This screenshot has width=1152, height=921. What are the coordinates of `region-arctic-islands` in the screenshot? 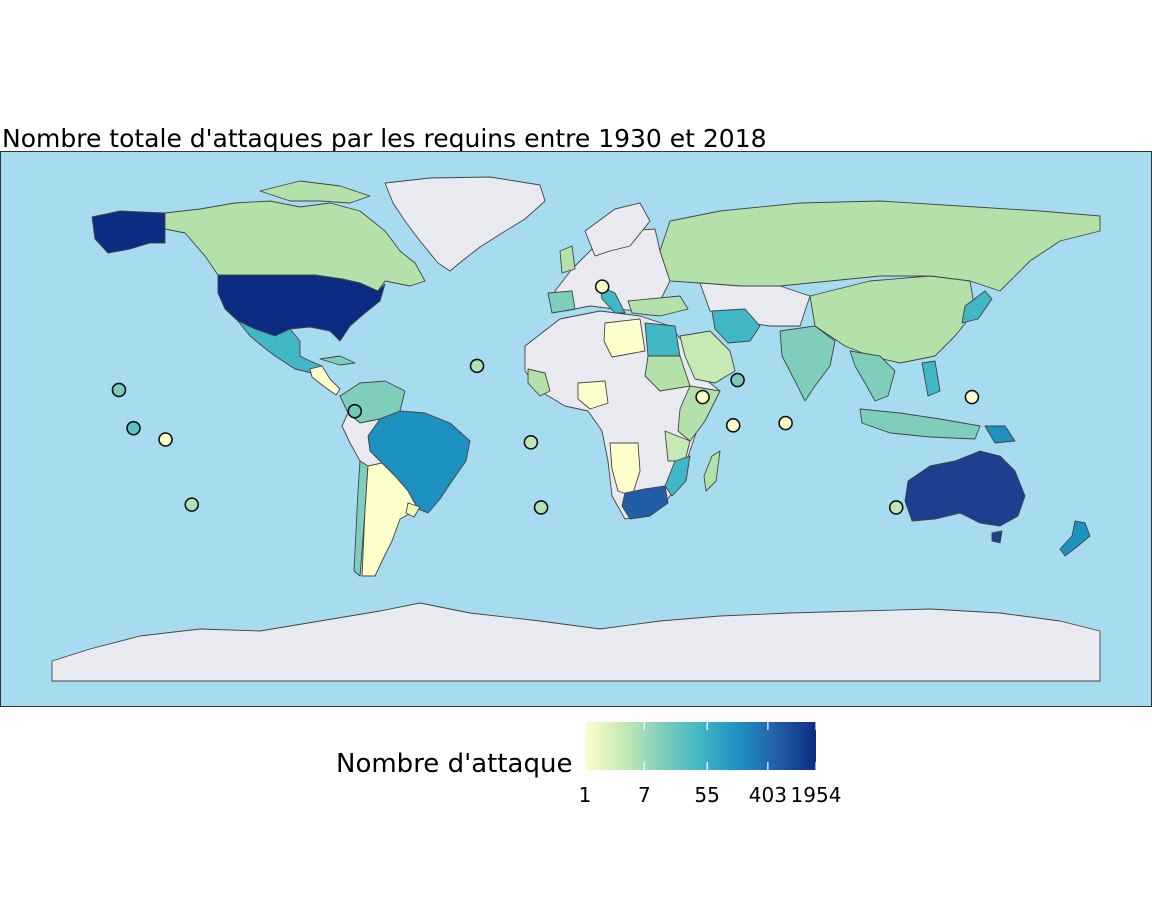 It's located at (315, 192).